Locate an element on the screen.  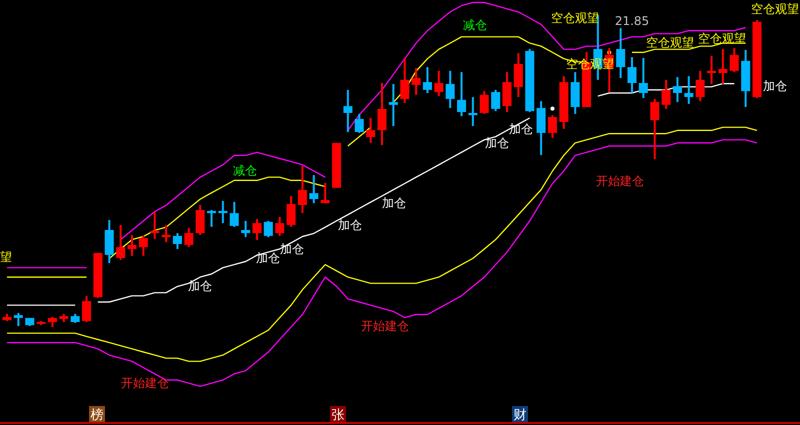
text: 加仓 is located at coordinates (775, 86).